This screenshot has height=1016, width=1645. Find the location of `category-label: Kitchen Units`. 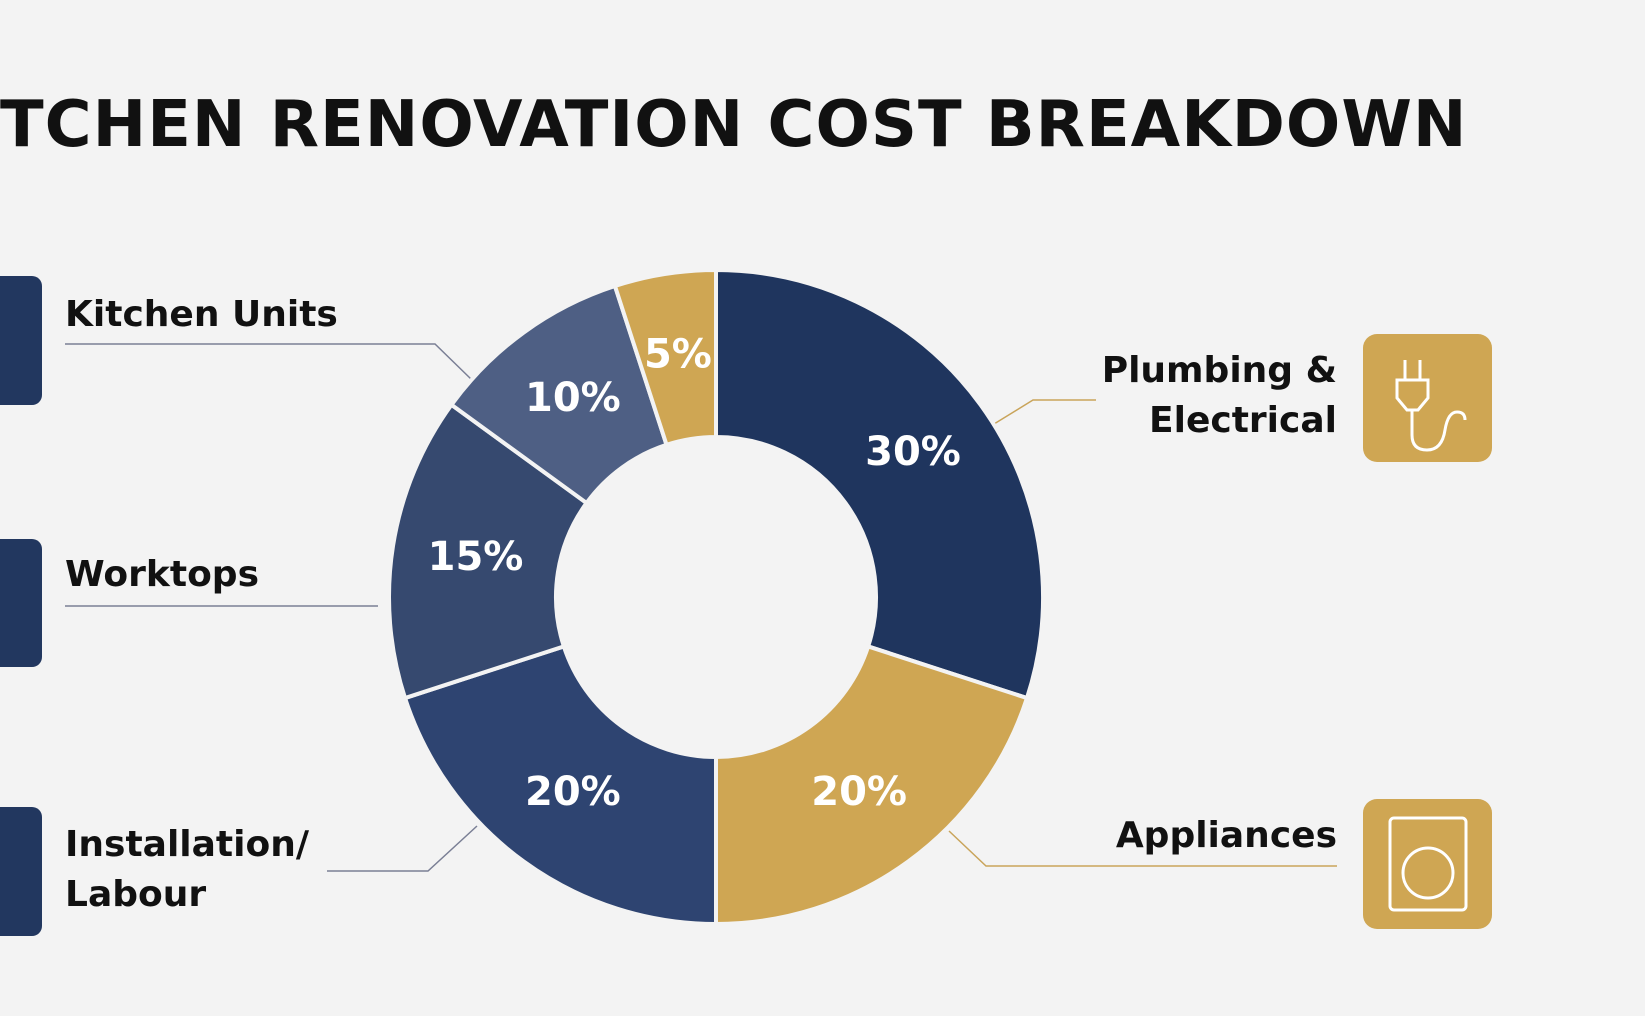

category-label: Kitchen Units is located at coordinates (201, 314).